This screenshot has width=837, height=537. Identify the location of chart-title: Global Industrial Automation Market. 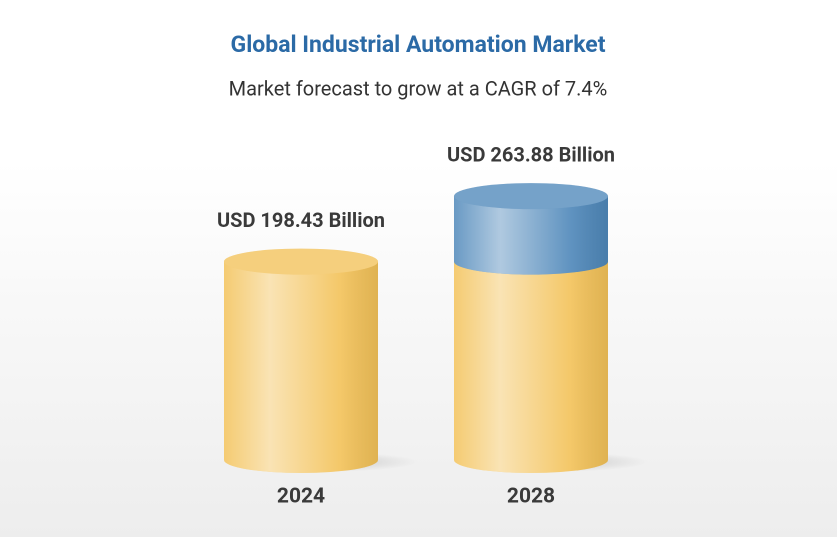
(418, 44).